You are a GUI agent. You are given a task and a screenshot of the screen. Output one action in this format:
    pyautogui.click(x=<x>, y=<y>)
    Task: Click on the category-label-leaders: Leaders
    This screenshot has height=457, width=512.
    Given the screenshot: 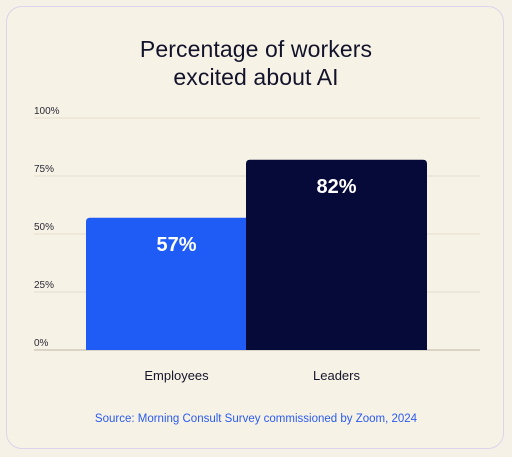 What is the action you would take?
    pyautogui.click(x=336, y=375)
    